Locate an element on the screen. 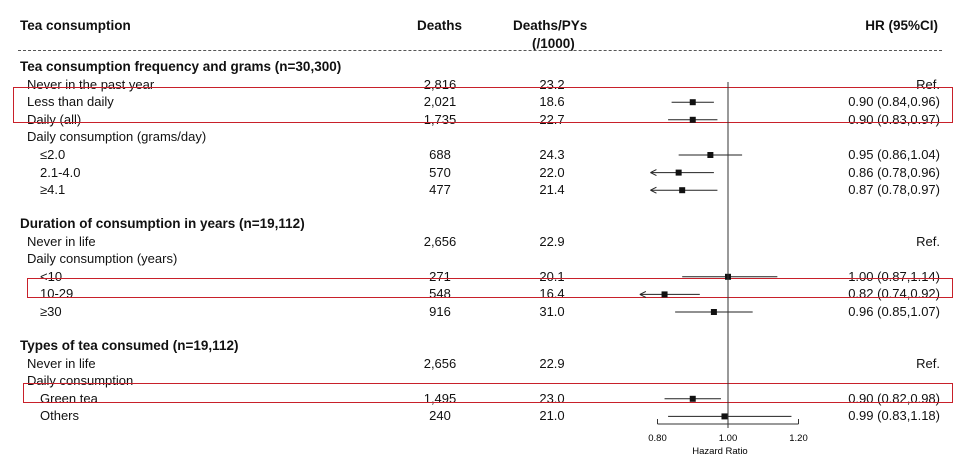  highlight-box-duration is located at coordinates (490, 288).